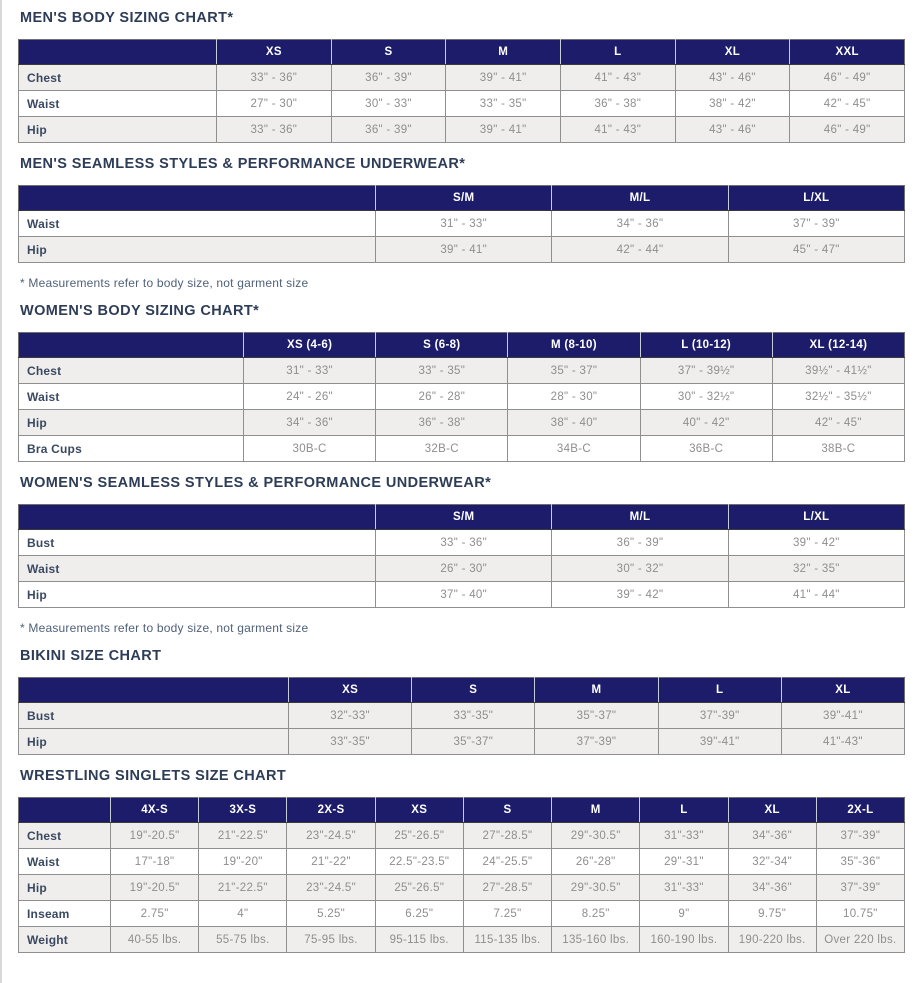 Image resolution: width=920 pixels, height=983 pixels. What do you see at coordinates (274, 103) in the screenshot?
I see `size-value-cell: 27" - 30"` at bounding box center [274, 103].